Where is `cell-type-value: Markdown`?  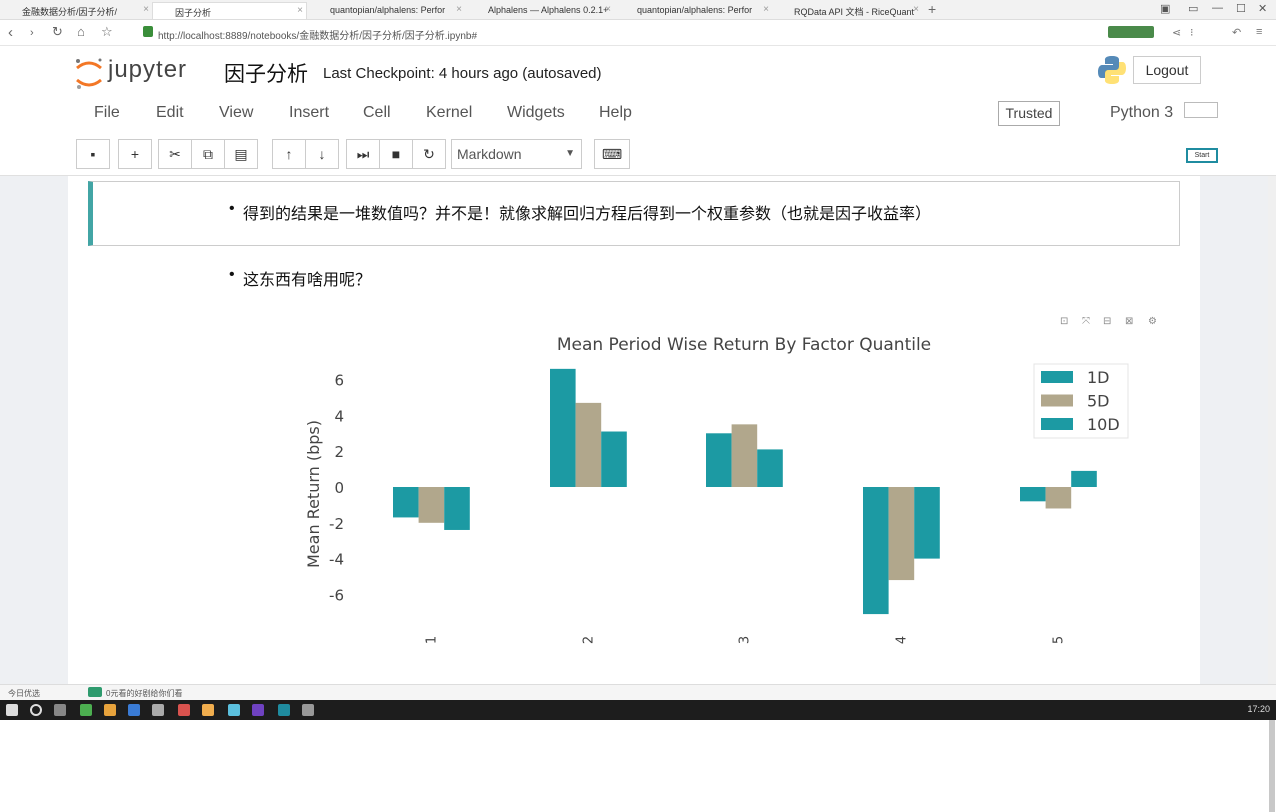
cell-type-value: Markdown is located at coordinates (489, 154).